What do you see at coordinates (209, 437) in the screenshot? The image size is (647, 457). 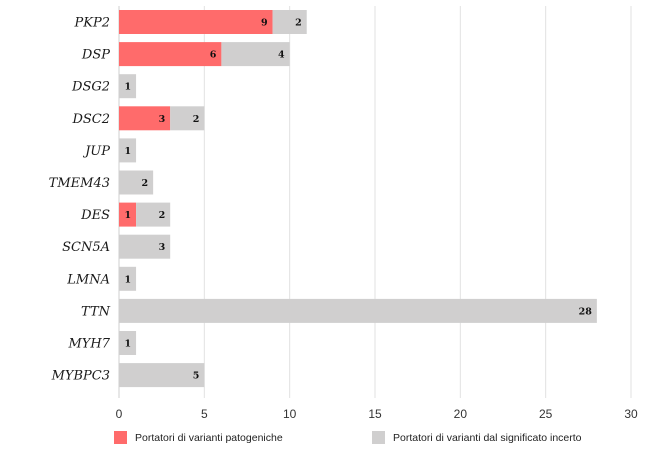 I see `legend-label-pathogenic: Portatori di varianti patogeniche` at bounding box center [209, 437].